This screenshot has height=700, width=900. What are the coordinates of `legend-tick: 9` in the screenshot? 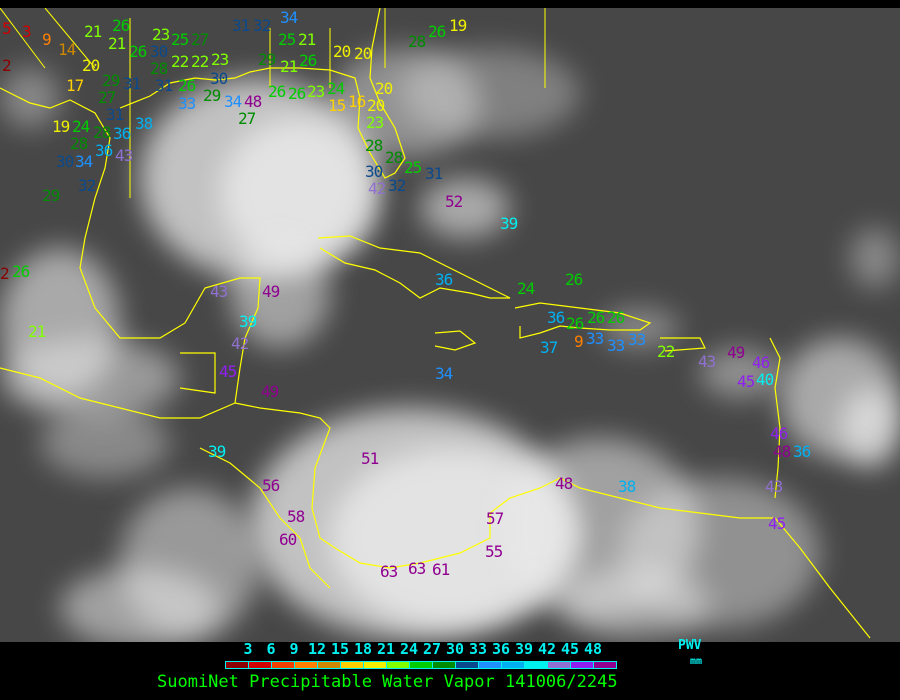 It's located at (294, 649).